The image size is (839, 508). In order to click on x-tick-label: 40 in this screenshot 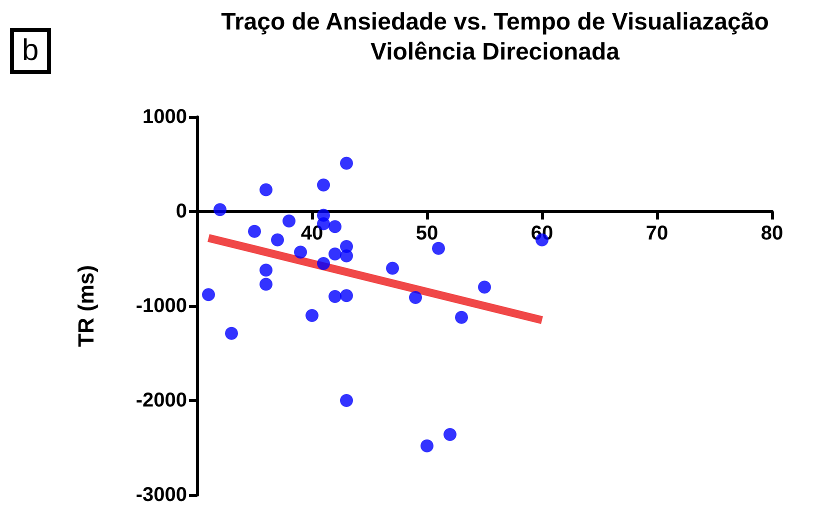, I will do `click(312, 233)`.